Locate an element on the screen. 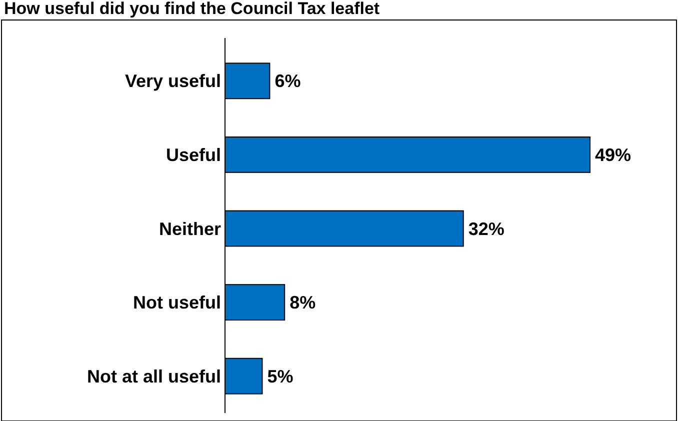  y-tick-label: Not at all useful is located at coordinates (153, 376).